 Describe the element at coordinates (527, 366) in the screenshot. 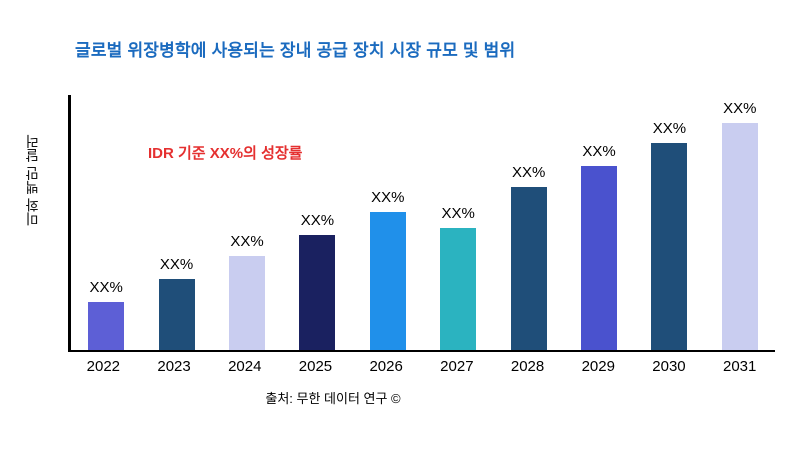

I see `x-tick-label: 2028` at that location.